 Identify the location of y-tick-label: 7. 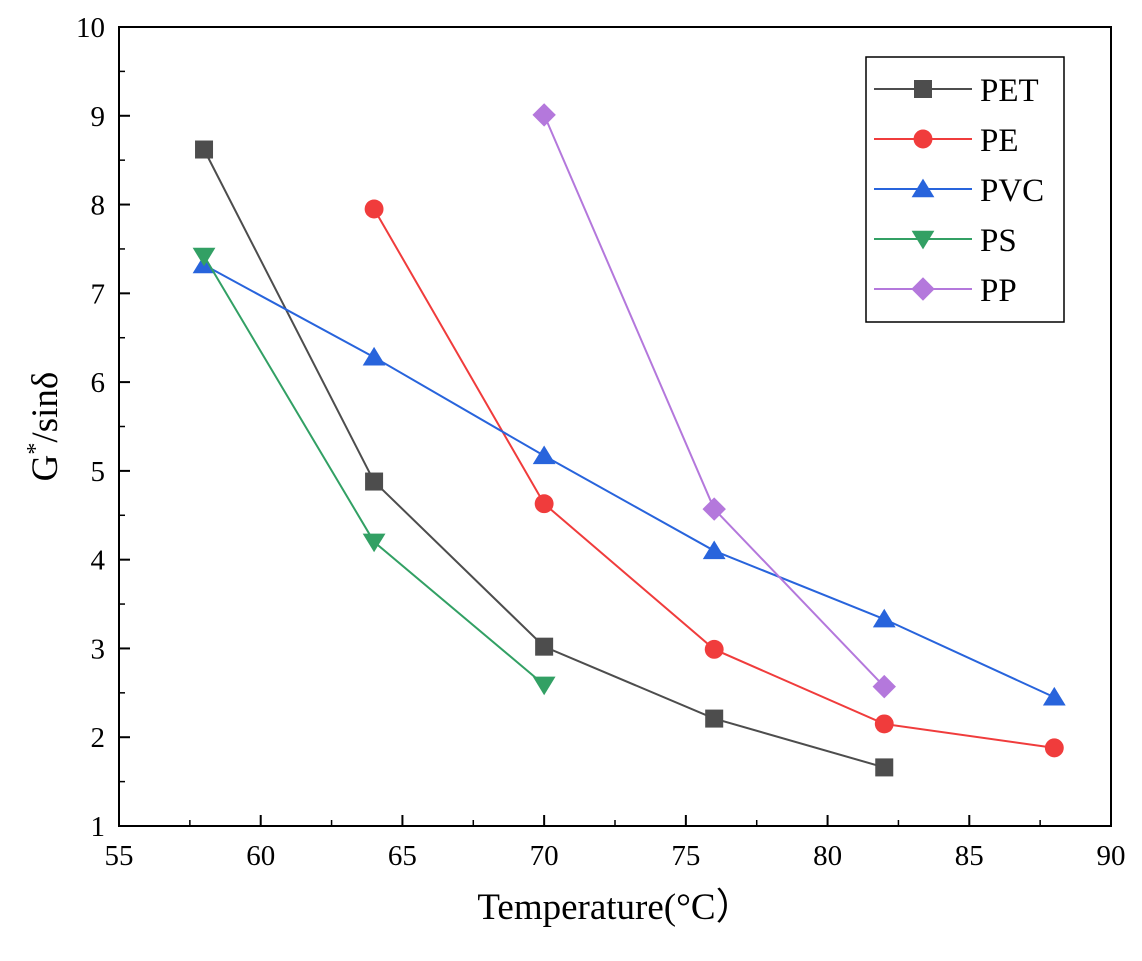
(98, 294).